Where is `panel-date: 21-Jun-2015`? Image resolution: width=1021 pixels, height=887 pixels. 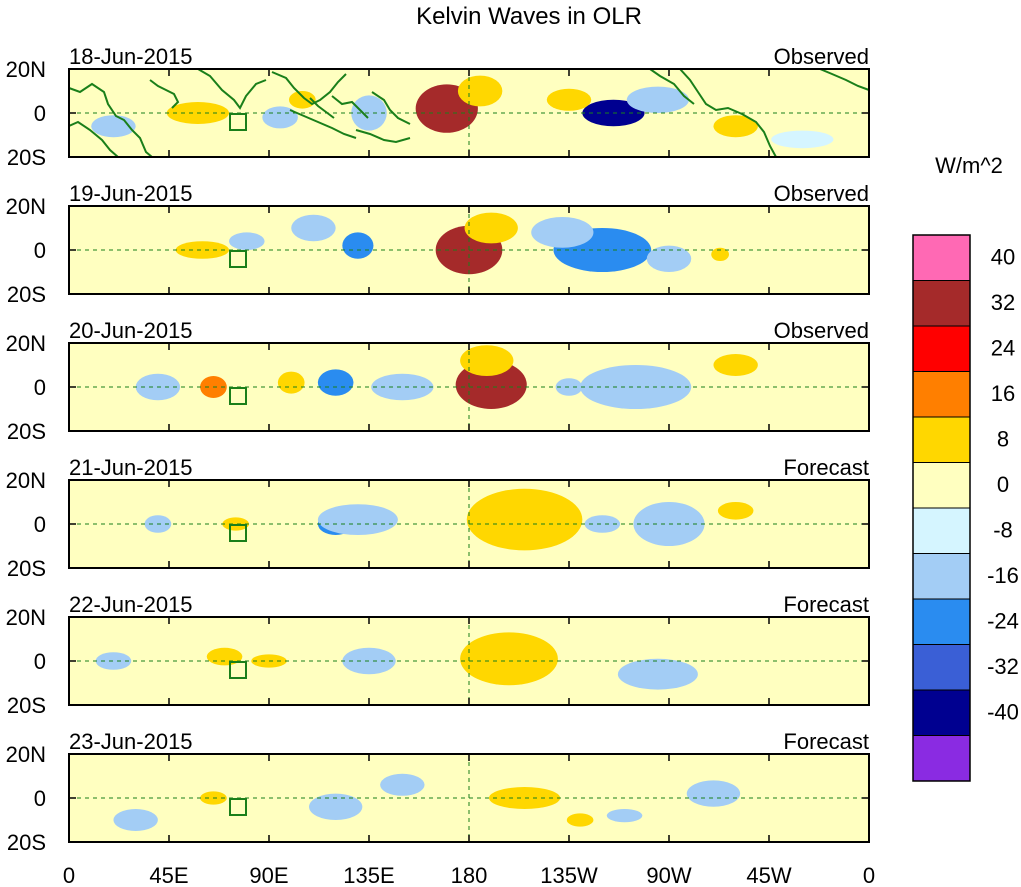
panel-date: 21-Jun-2015 is located at coordinates (131, 467).